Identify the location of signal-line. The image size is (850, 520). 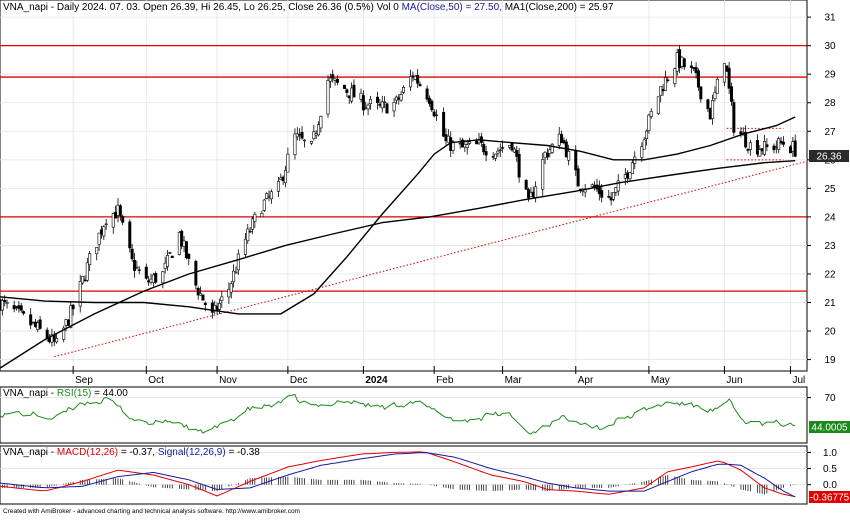
(398, 475).